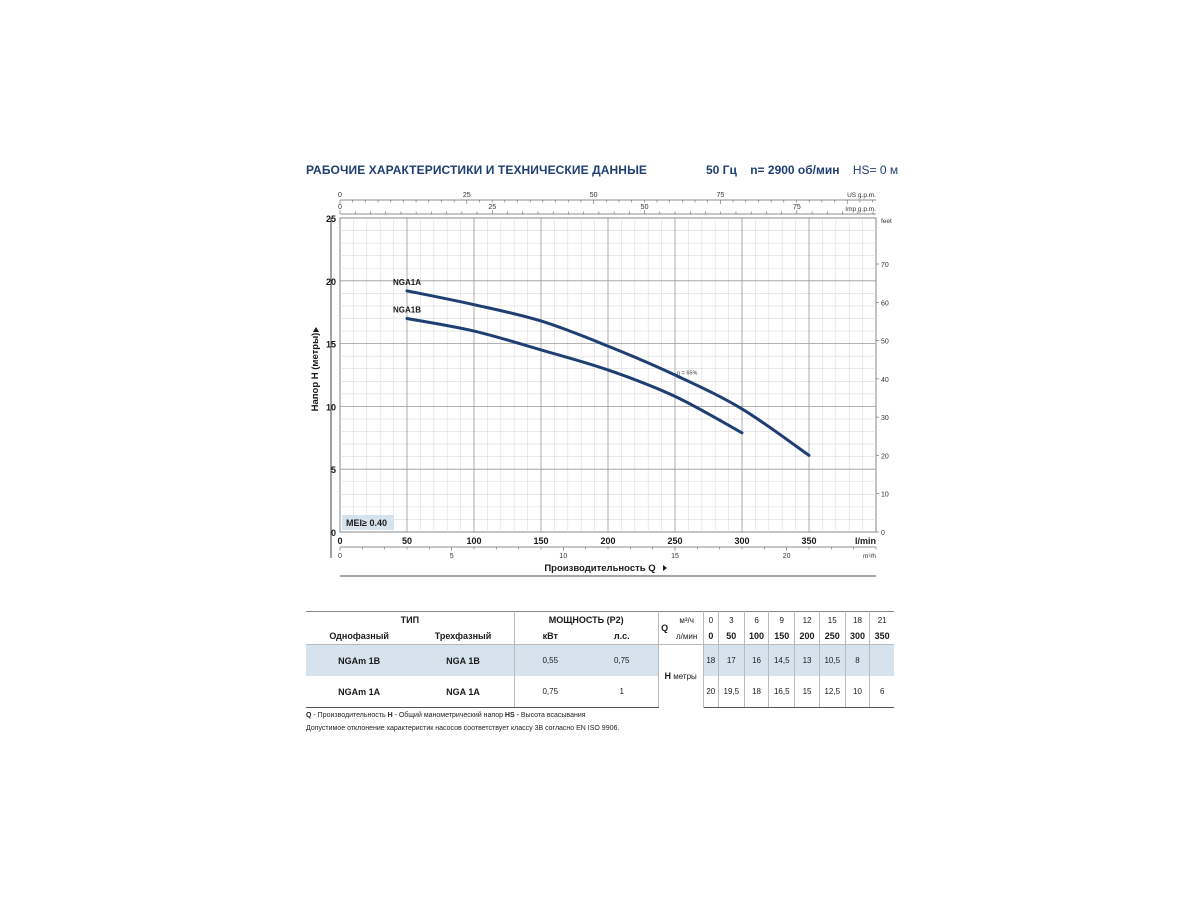 Image resolution: width=1200 pixels, height=900 pixels. What do you see at coordinates (858, 660) in the screenshot?
I see `head-cell: 8` at bounding box center [858, 660].